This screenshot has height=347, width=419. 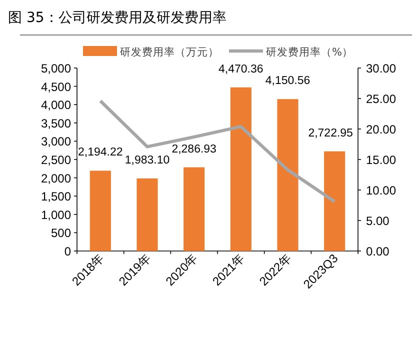 I want to click on y2-tick-label: 10.00, so click(x=381, y=191).